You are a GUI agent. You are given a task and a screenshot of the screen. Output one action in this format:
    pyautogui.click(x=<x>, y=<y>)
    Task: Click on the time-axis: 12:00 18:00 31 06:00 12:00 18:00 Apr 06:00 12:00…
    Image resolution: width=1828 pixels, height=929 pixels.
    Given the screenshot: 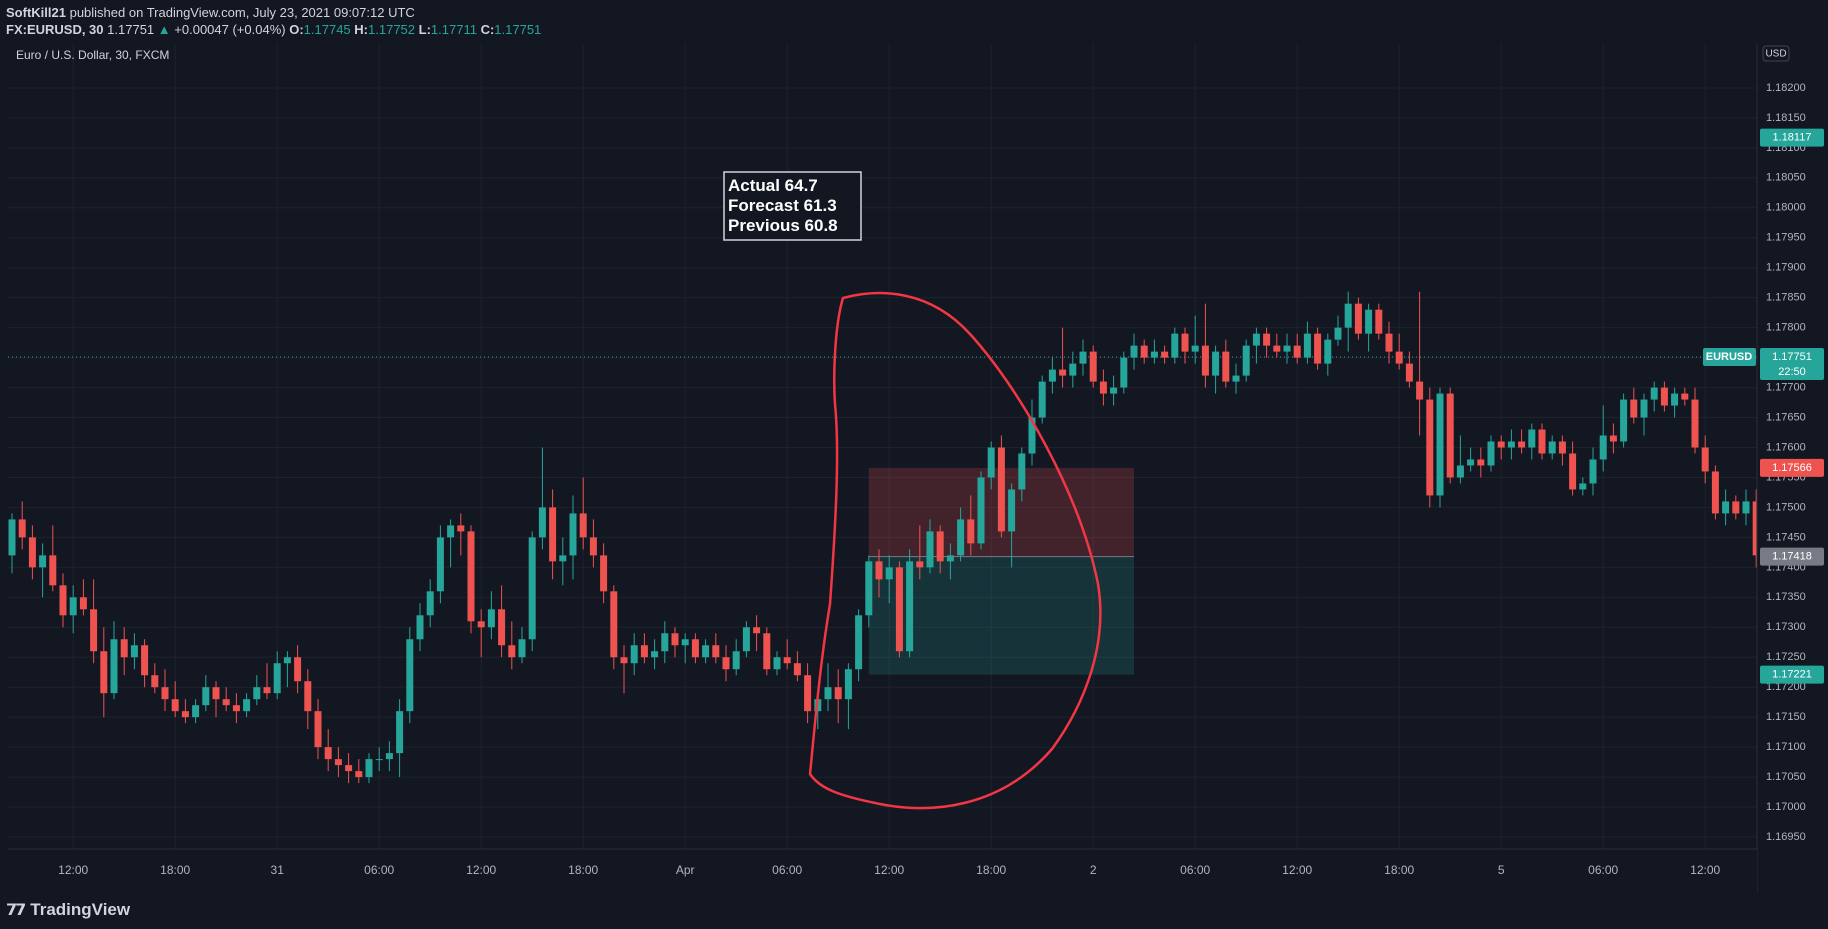 What is the action you would take?
    pyautogui.click(x=878, y=870)
    